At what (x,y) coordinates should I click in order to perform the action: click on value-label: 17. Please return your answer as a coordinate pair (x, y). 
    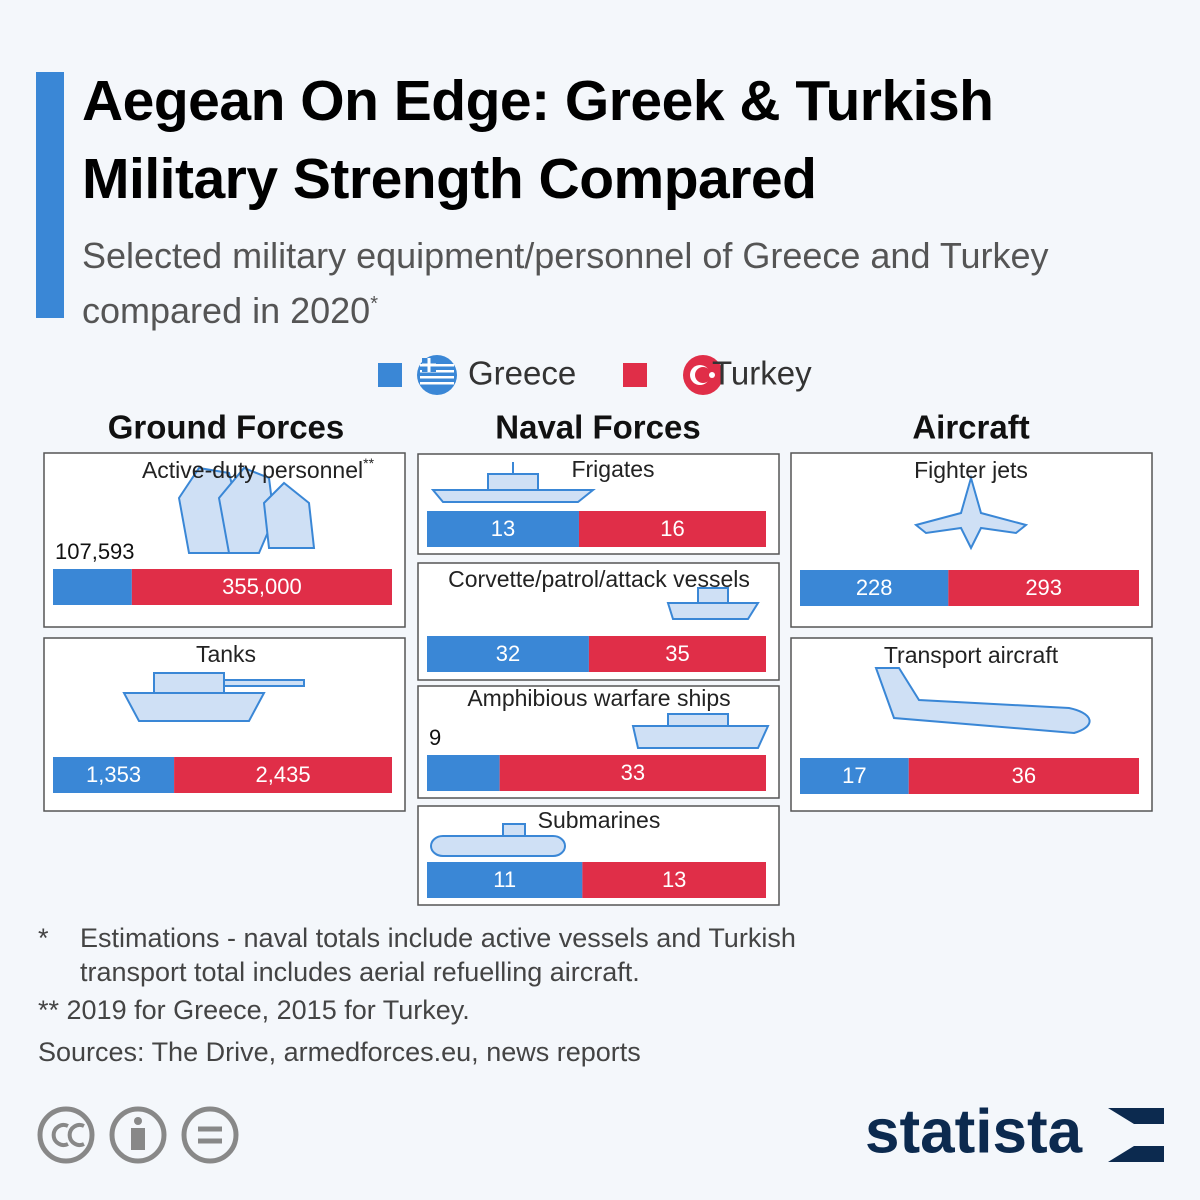
    Looking at the image, I should click on (854, 775).